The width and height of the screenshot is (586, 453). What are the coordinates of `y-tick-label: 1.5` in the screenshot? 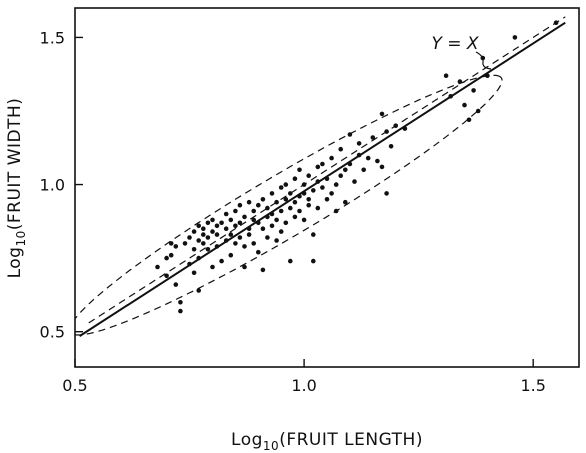 It's located at (52, 37).